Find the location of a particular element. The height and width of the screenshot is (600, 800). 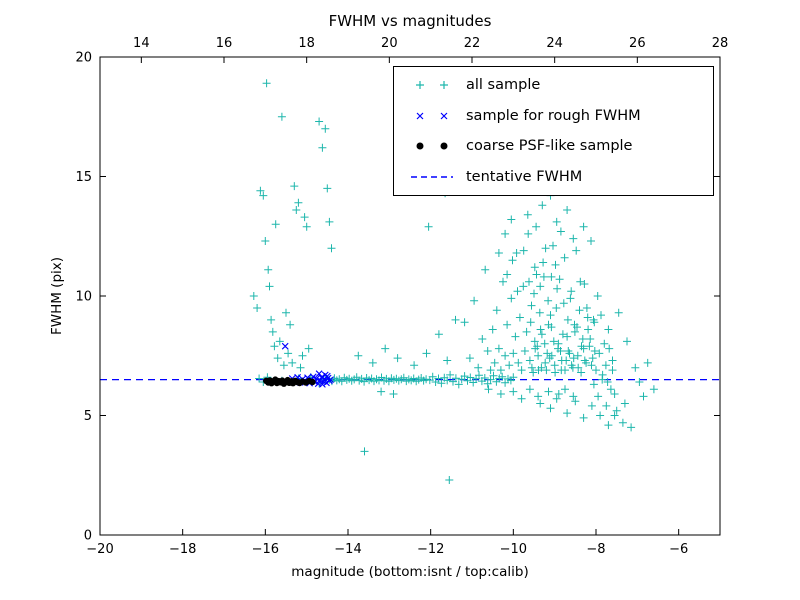

plus-marker-icon is located at coordinates (432, 85).